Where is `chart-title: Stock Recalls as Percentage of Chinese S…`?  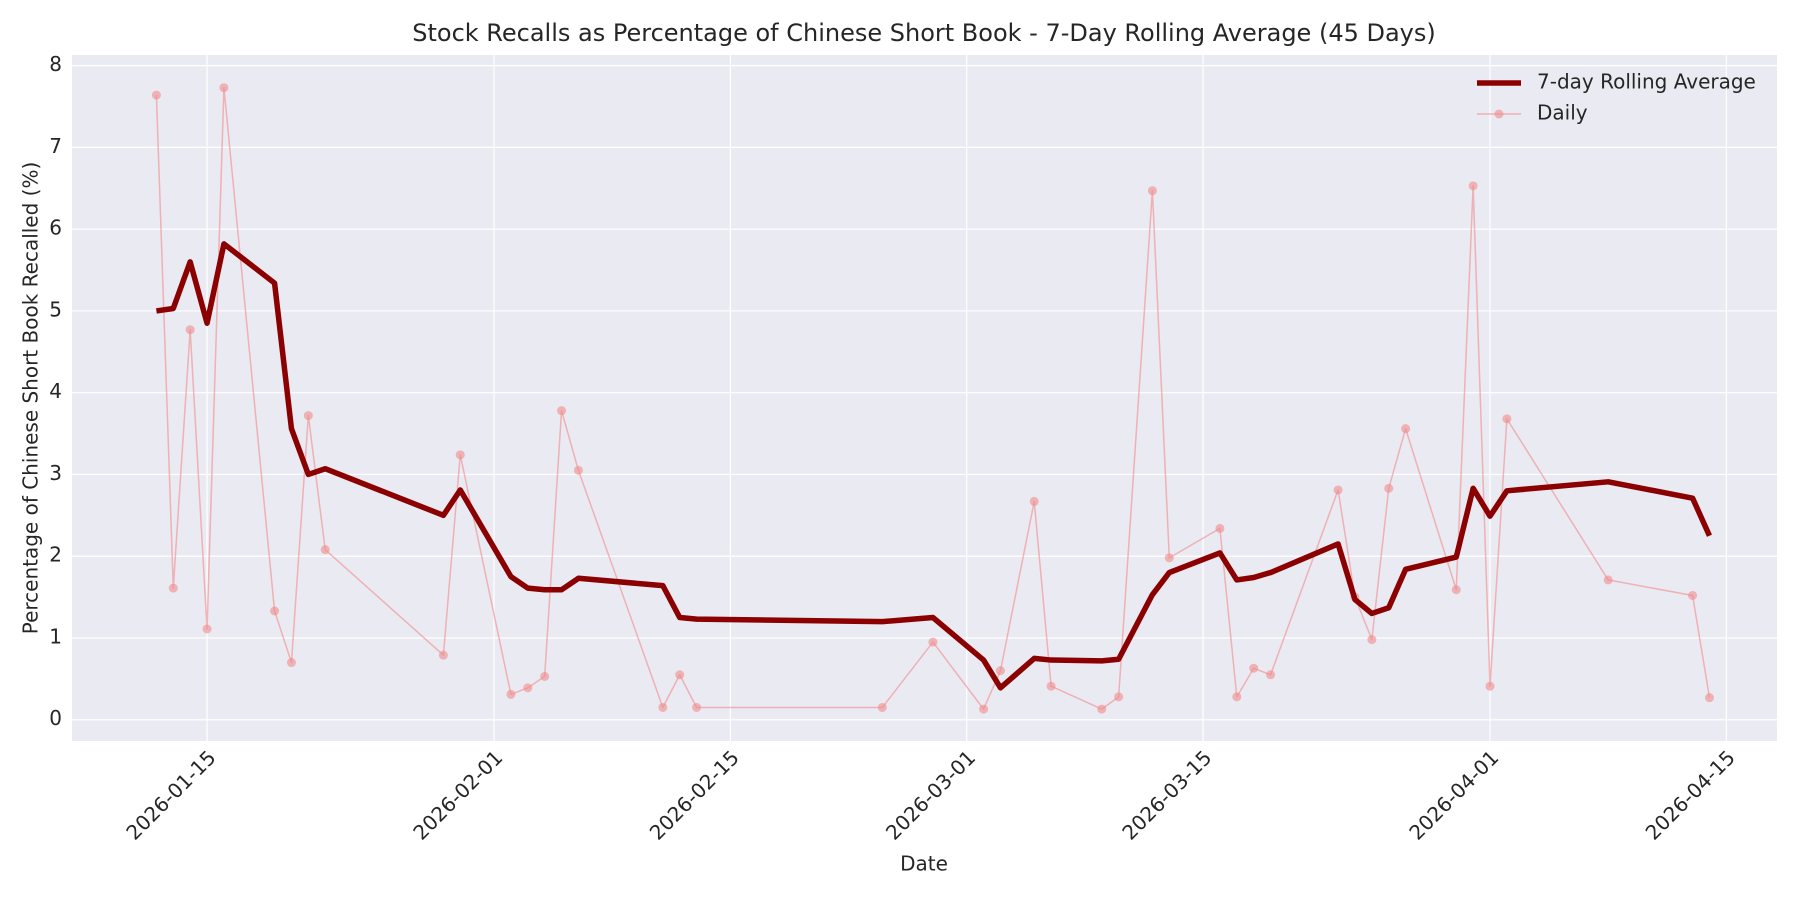 chart-title: Stock Recalls as Percentage of Chinese S… is located at coordinates (924, 33).